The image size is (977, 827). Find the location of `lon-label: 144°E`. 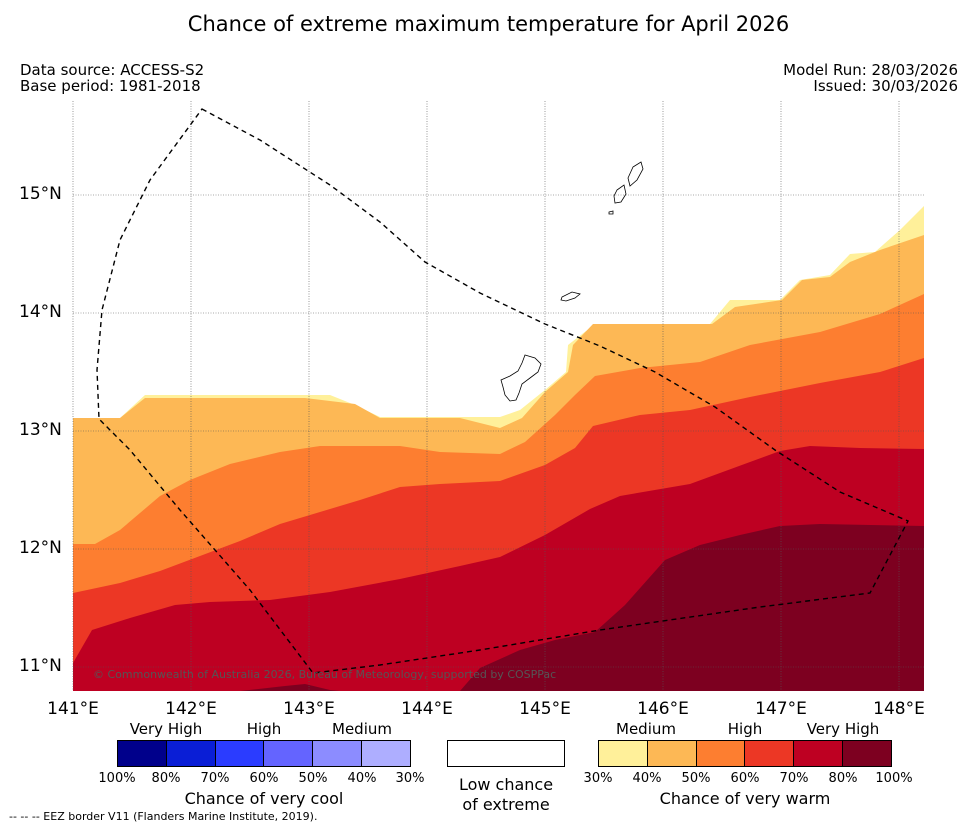

lon-label: 144°E is located at coordinates (427, 709).